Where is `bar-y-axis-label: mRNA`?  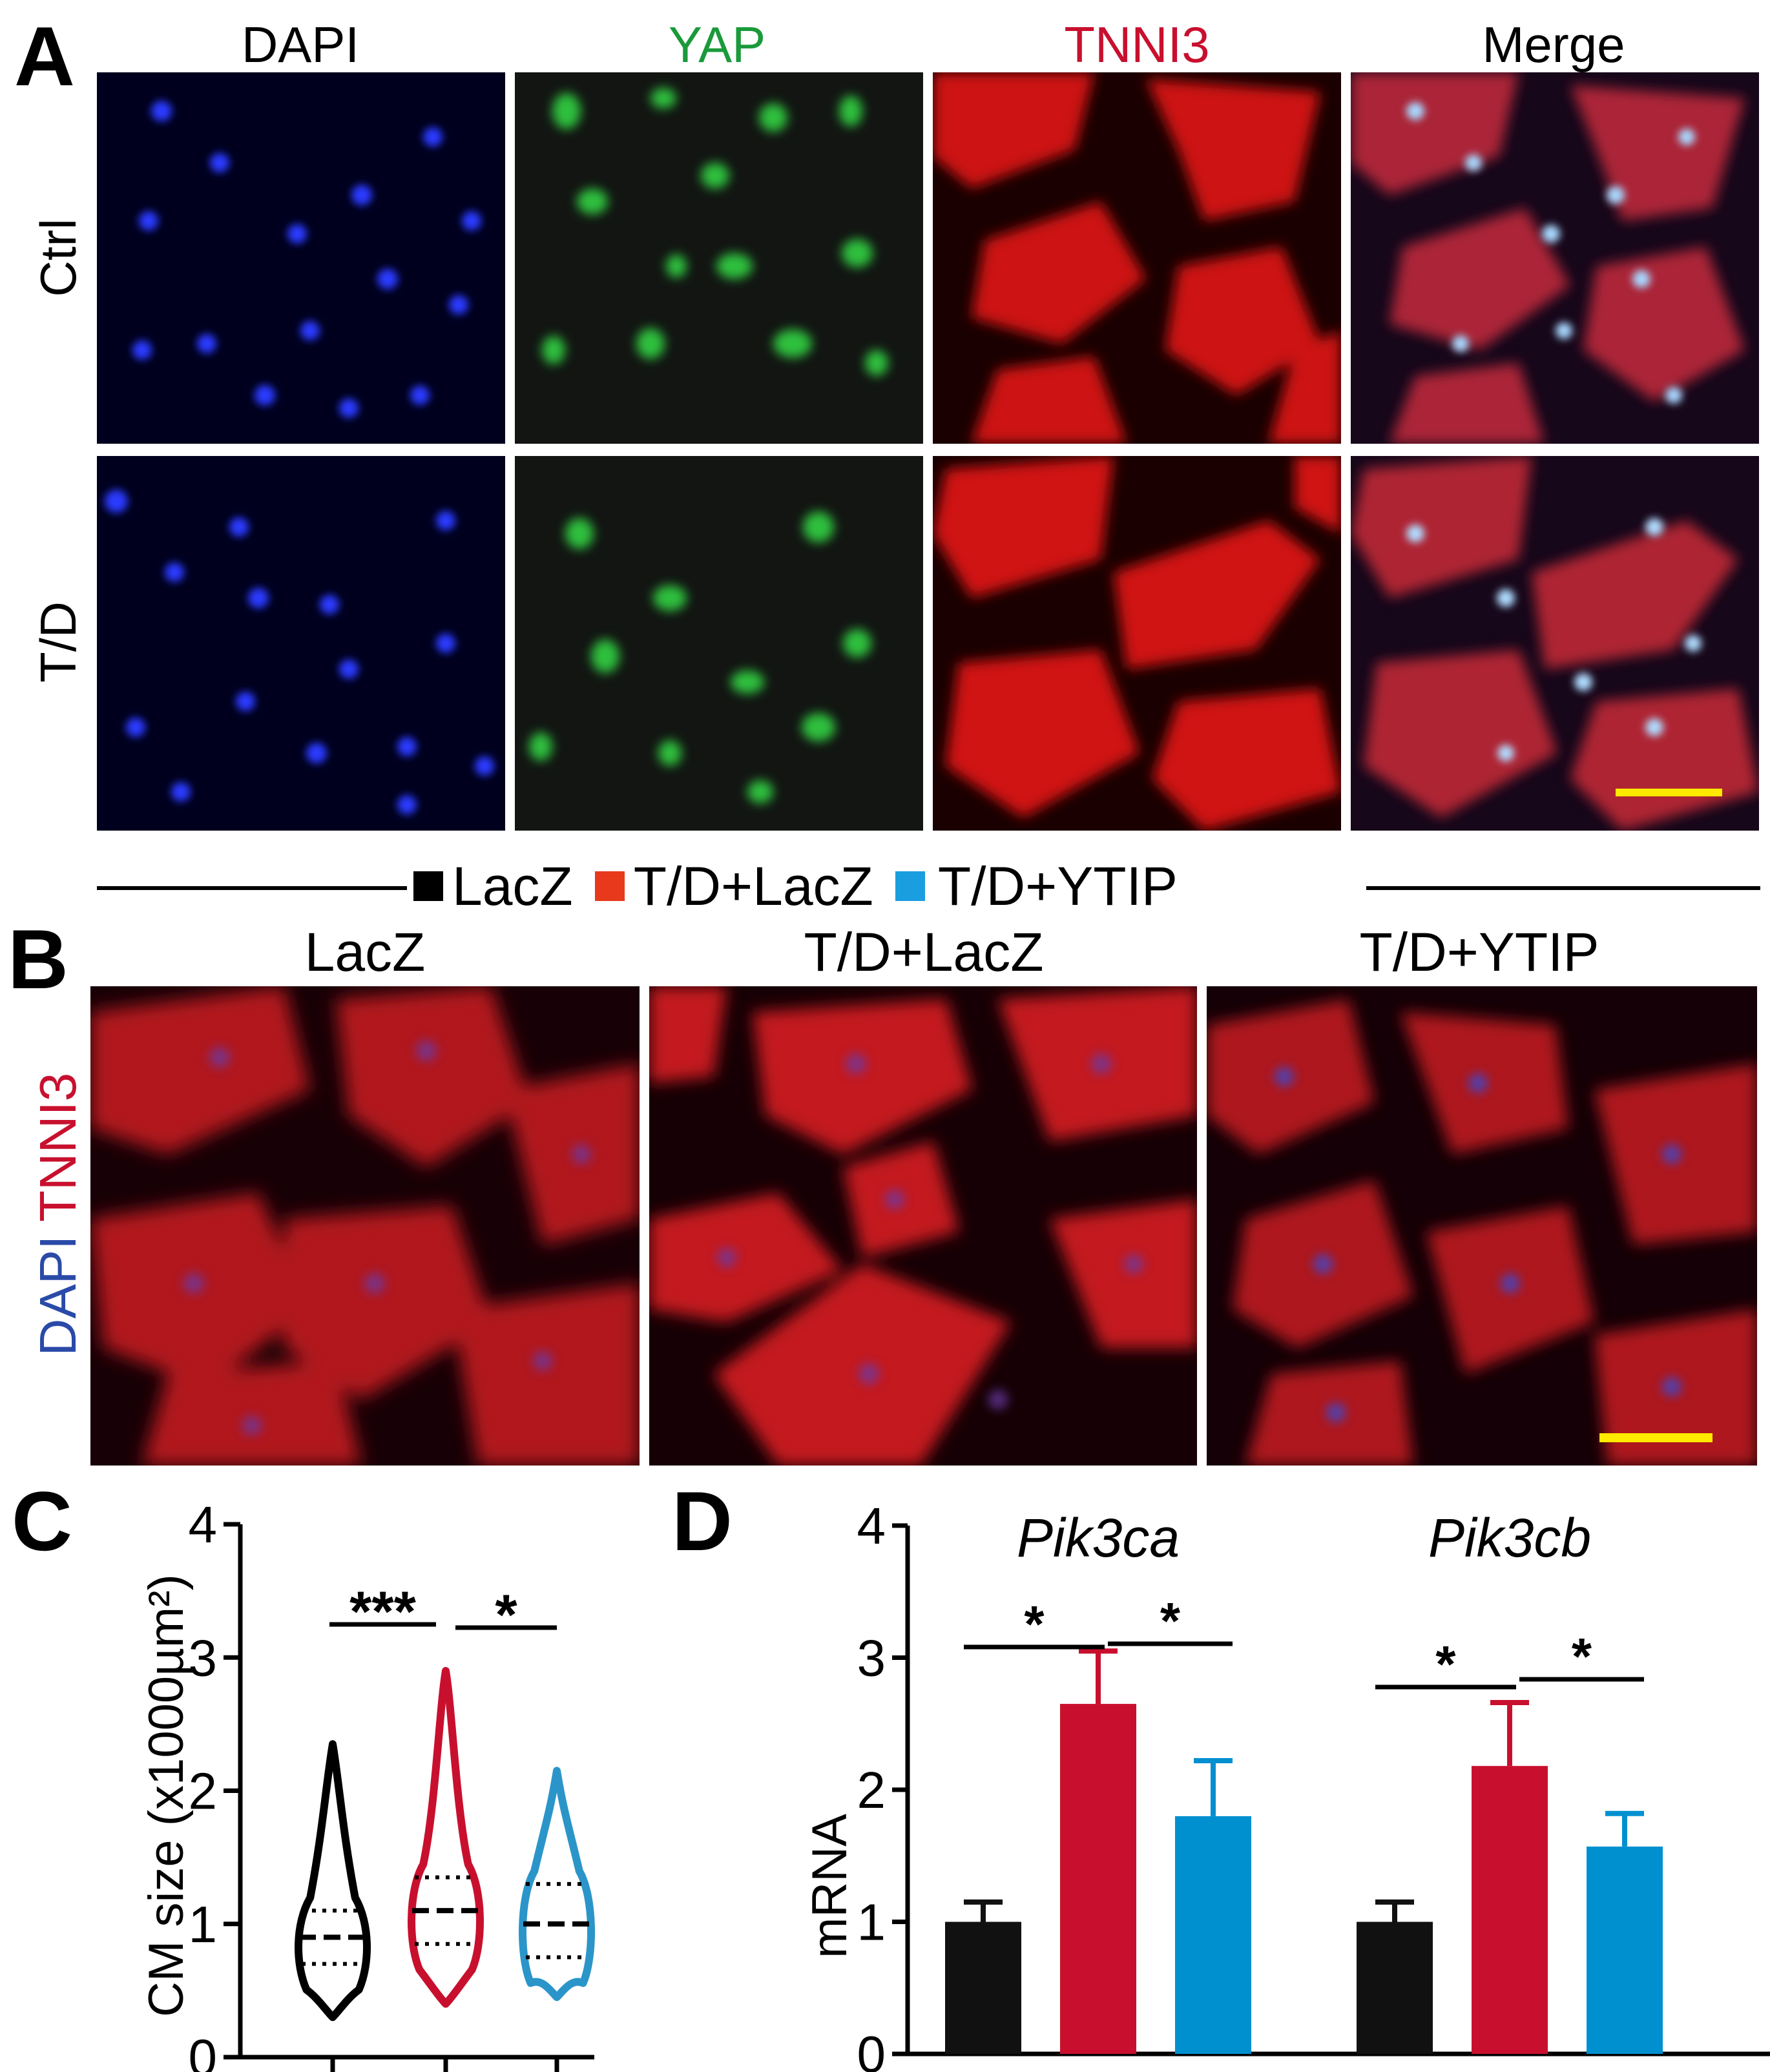
bar-y-axis-label: mRNA is located at coordinates (830, 1886).